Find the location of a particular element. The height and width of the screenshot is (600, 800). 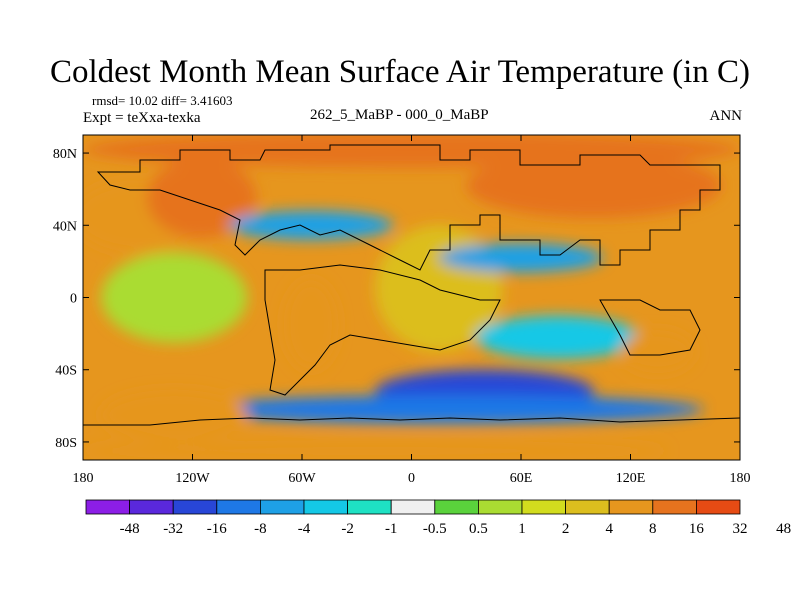

lon-label: 0 is located at coordinates (411, 478).